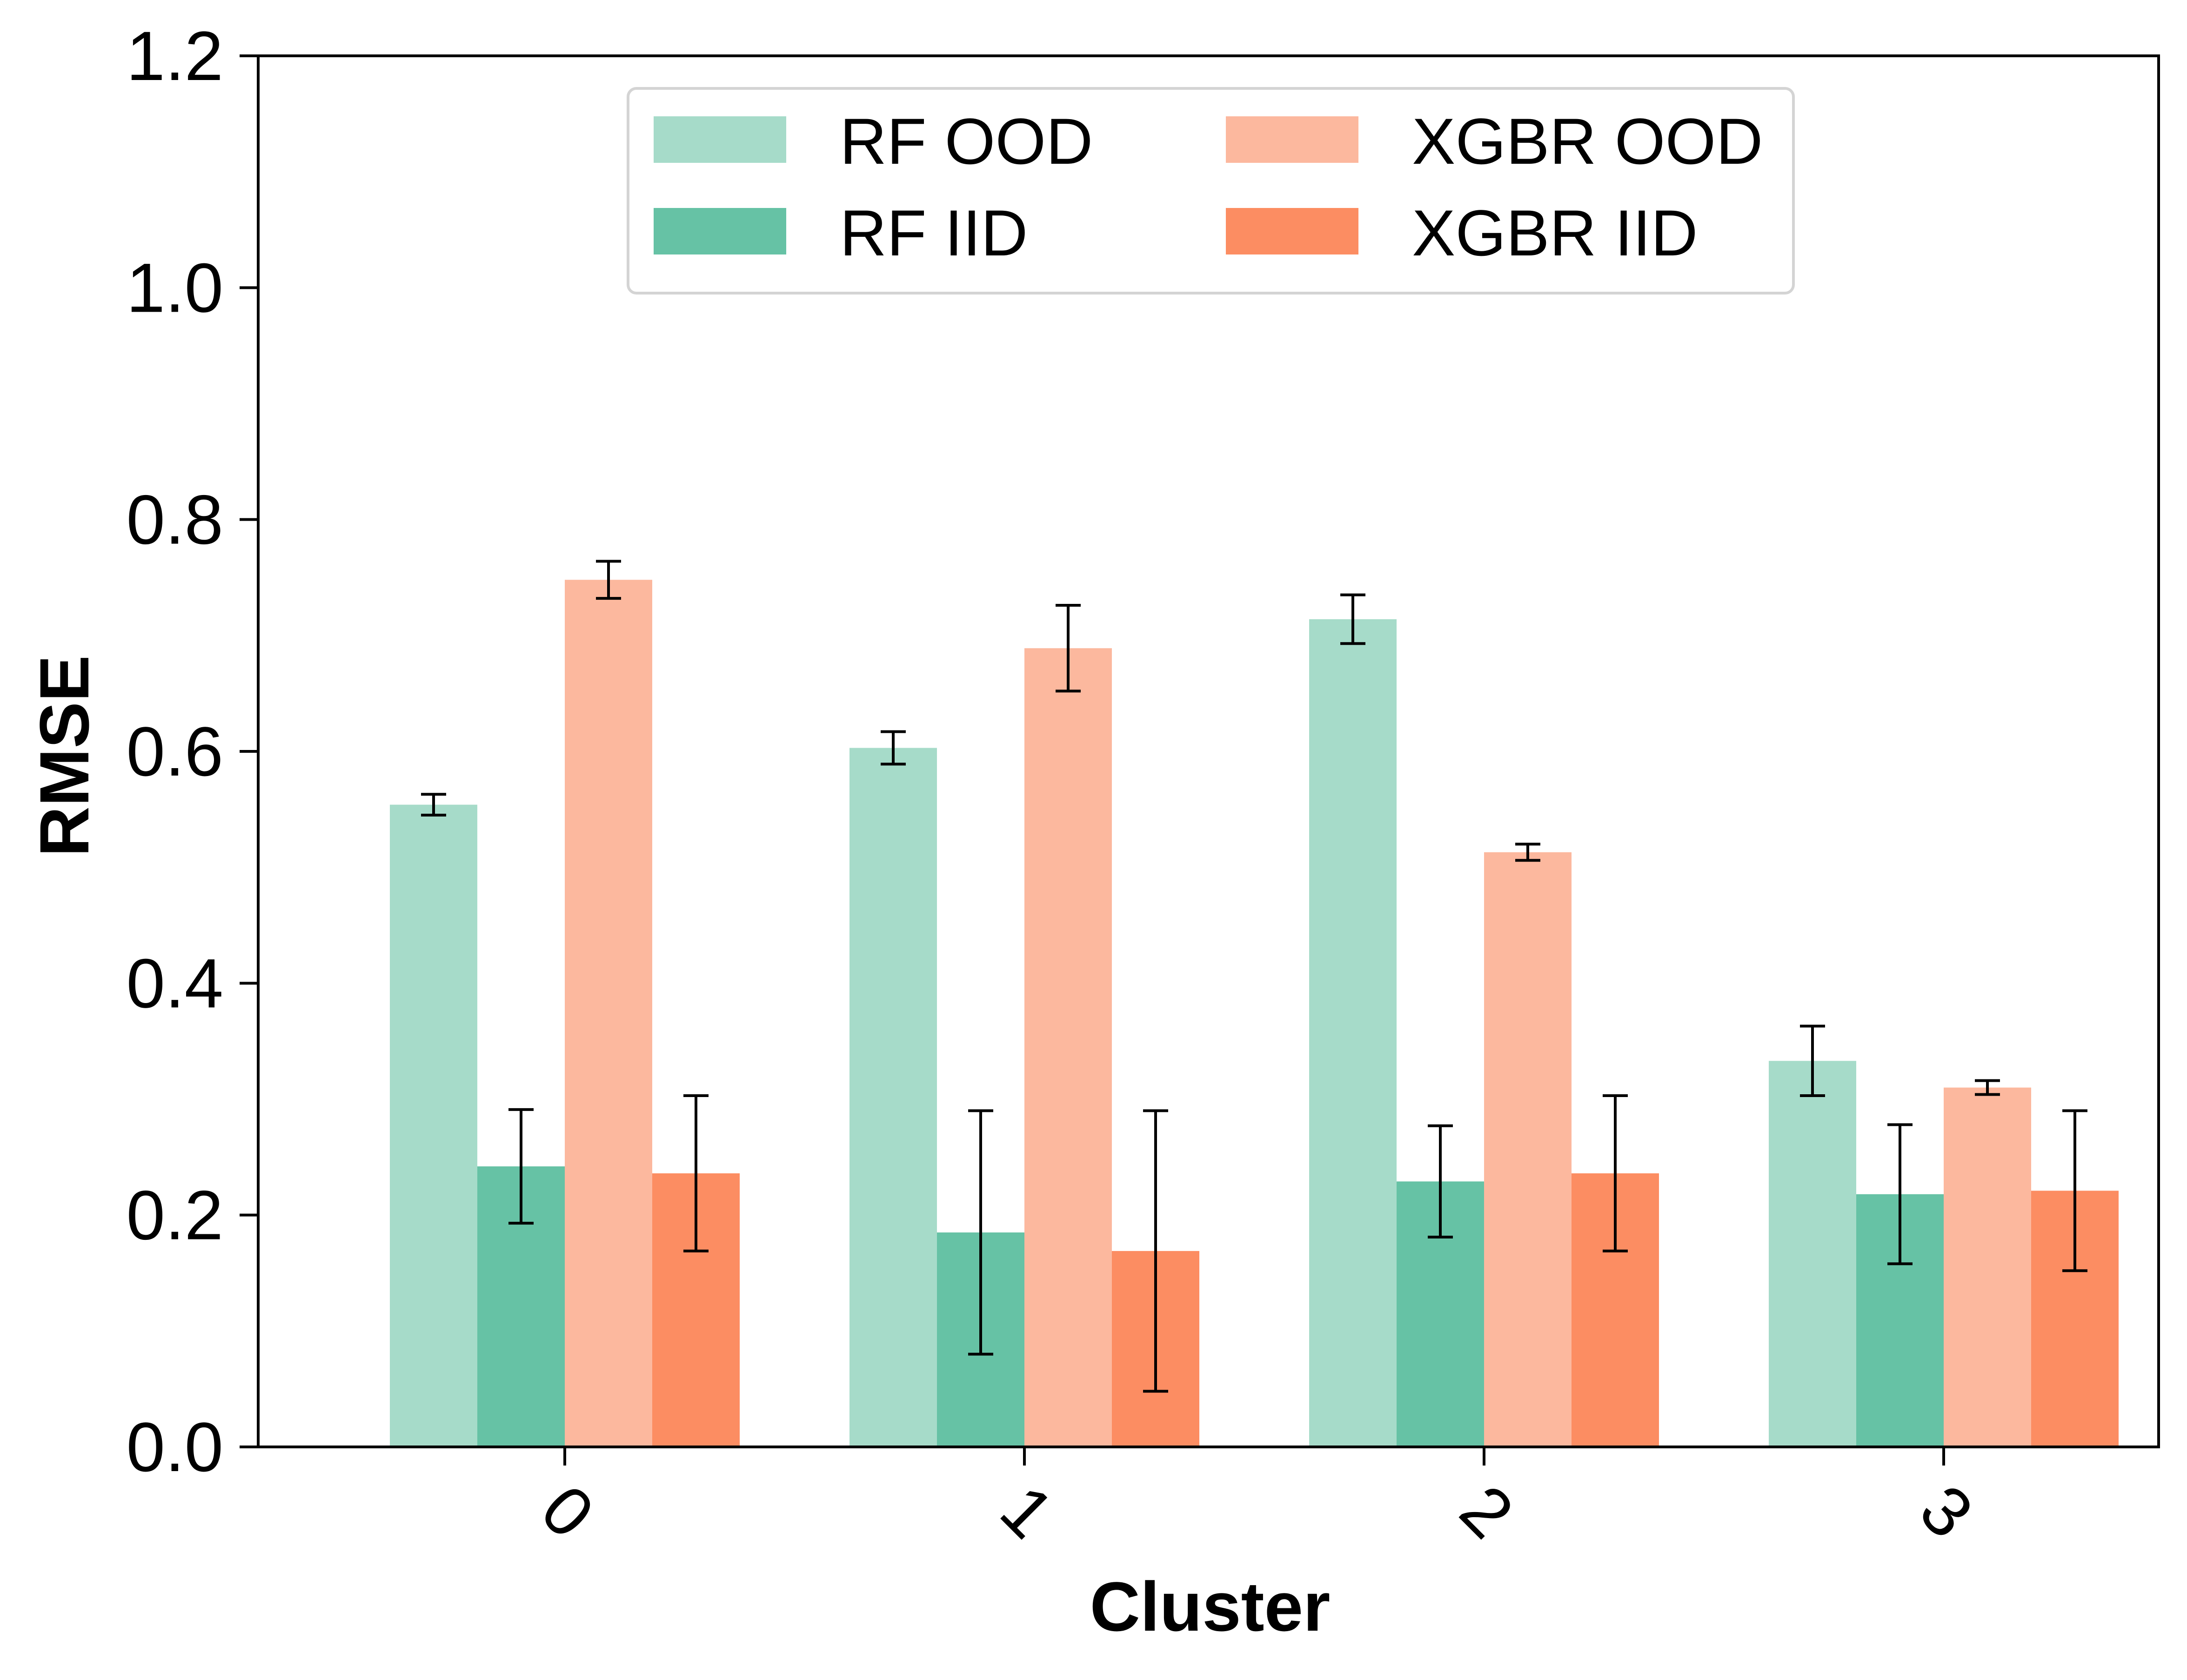 The height and width of the screenshot is (1680, 2187). What do you see at coordinates (1555, 233) in the screenshot?
I see `legend-label-xgbr-iid: XGBR IID` at bounding box center [1555, 233].